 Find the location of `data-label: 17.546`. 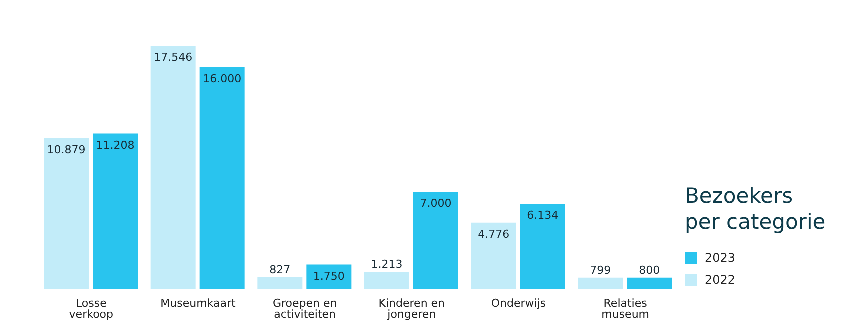

data-label: 17.546 is located at coordinates (173, 57).